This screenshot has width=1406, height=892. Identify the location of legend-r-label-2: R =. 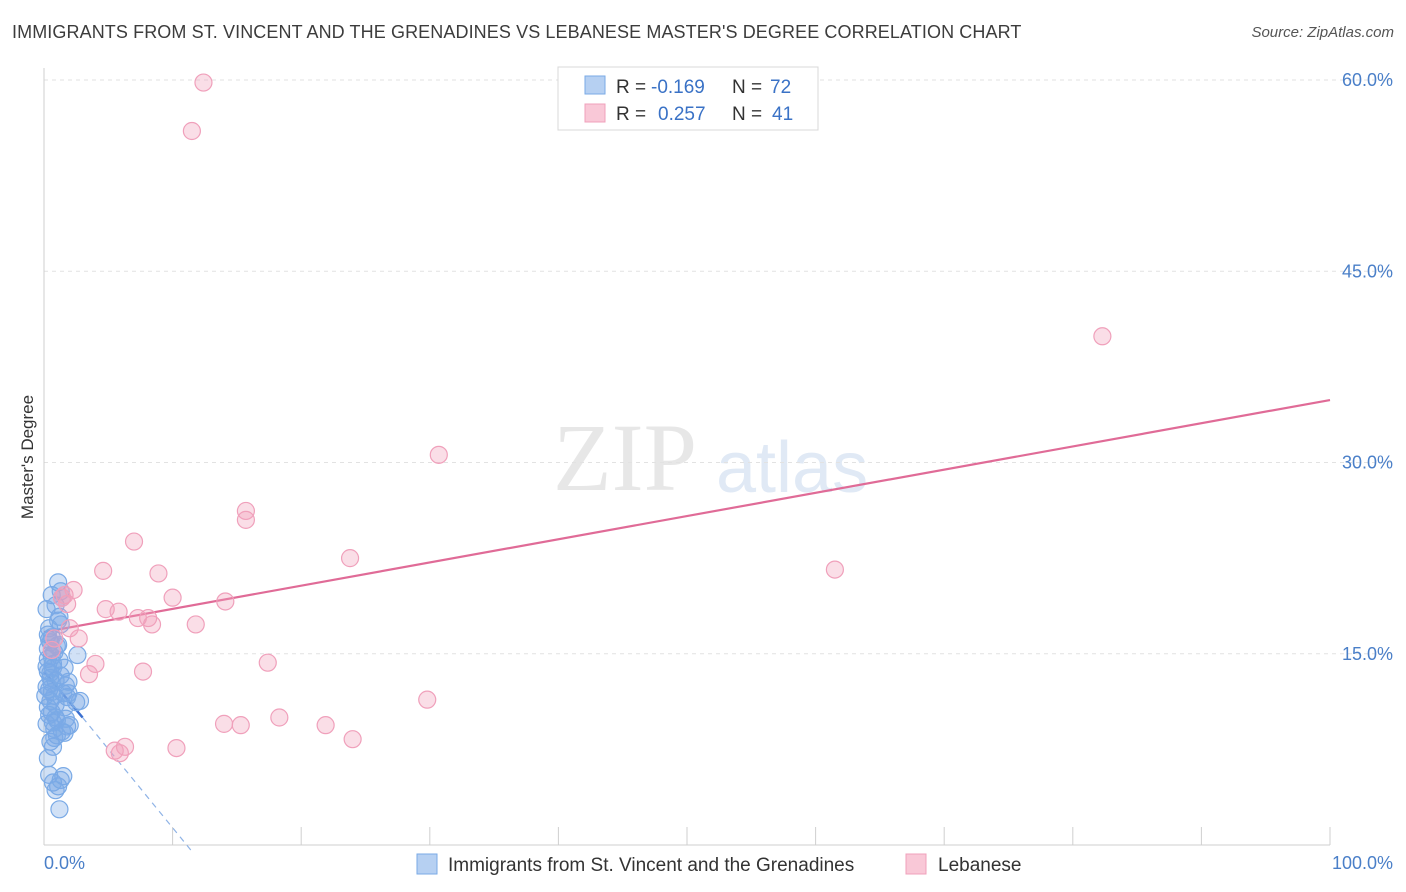
(631, 114).